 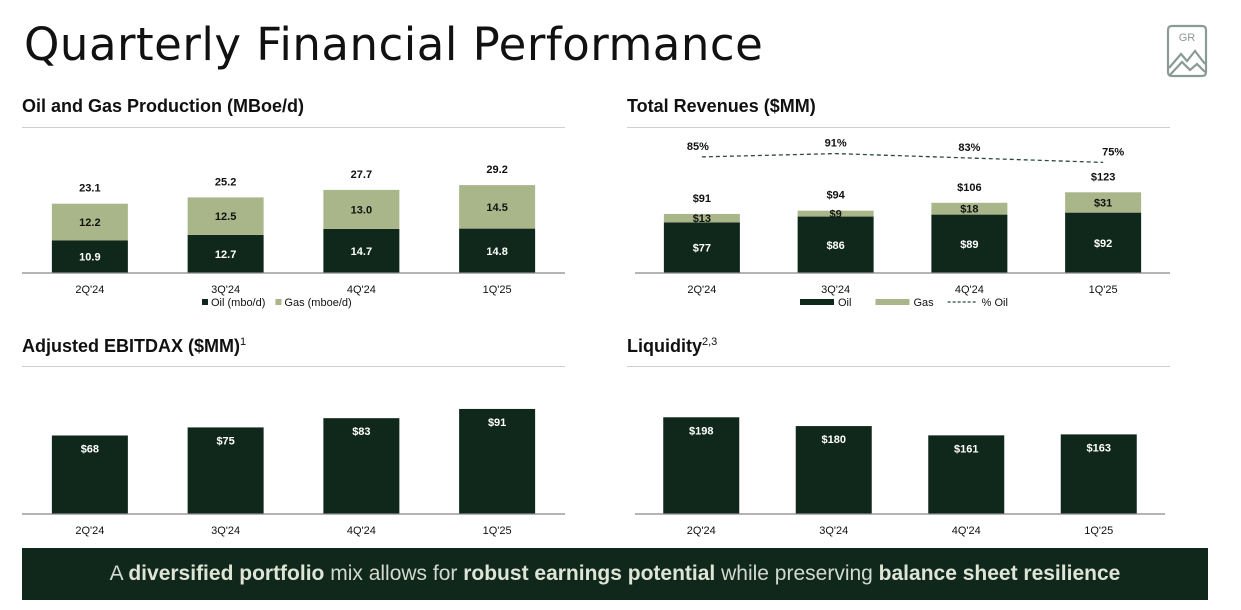 What do you see at coordinates (698, 147) in the screenshot?
I see `revenues-pct-oil-label-0: 85%` at bounding box center [698, 147].